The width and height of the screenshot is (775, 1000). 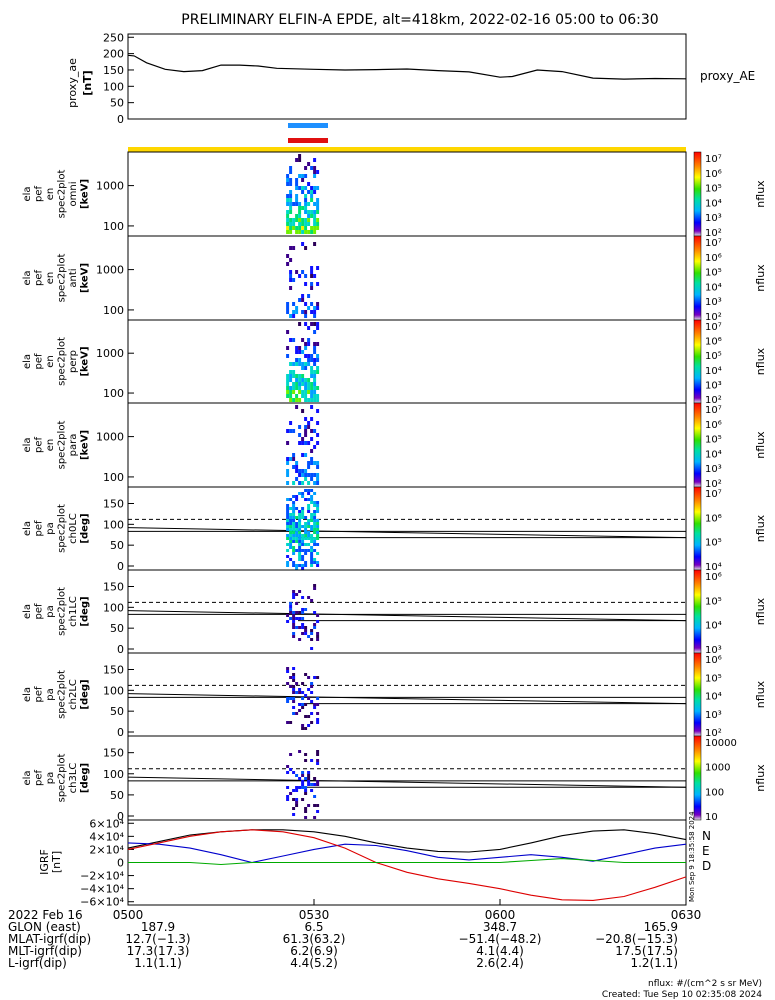 What do you see at coordinates (113, 70) in the screenshot?
I see `ae-ytick-label: 150` at bounding box center [113, 70].